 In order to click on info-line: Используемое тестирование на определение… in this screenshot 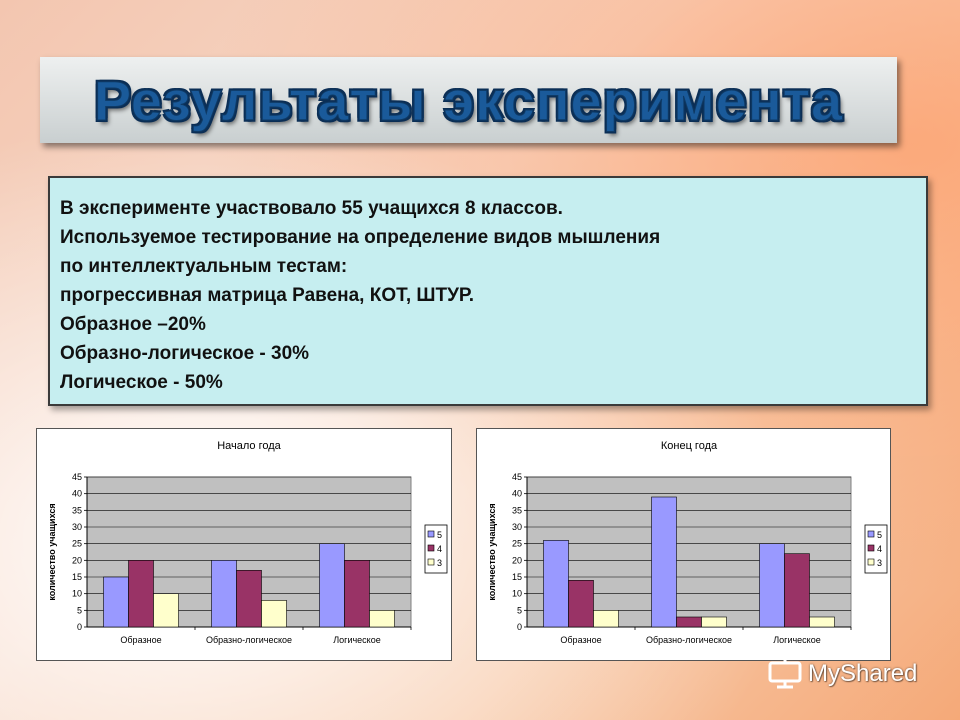, I will do `click(360, 237)`.